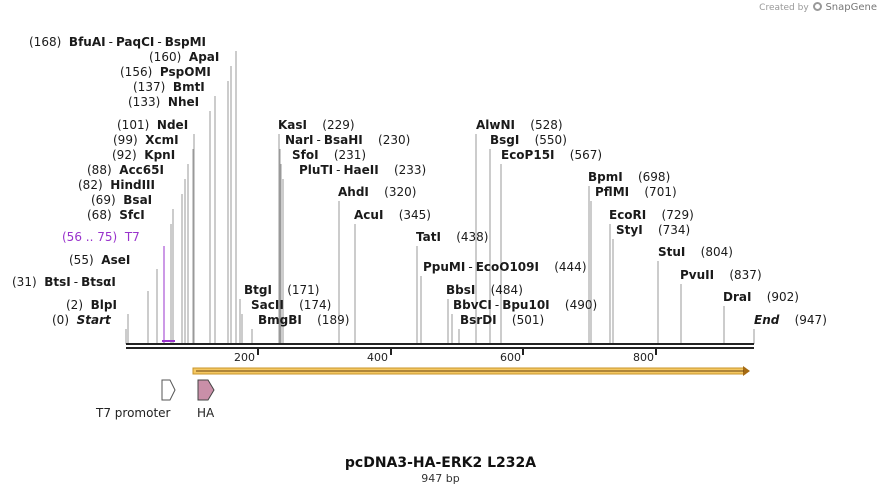 Image resolution: width=881 pixels, height=494 pixels. I want to click on enzyme-name: BlpI, so click(103, 305).